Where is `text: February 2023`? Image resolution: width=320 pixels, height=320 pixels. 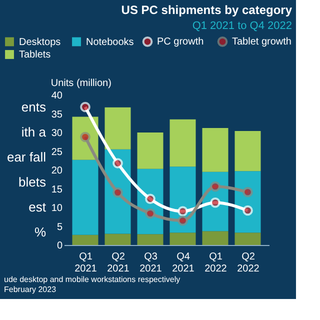
text: February 2023 is located at coordinates (30, 289).